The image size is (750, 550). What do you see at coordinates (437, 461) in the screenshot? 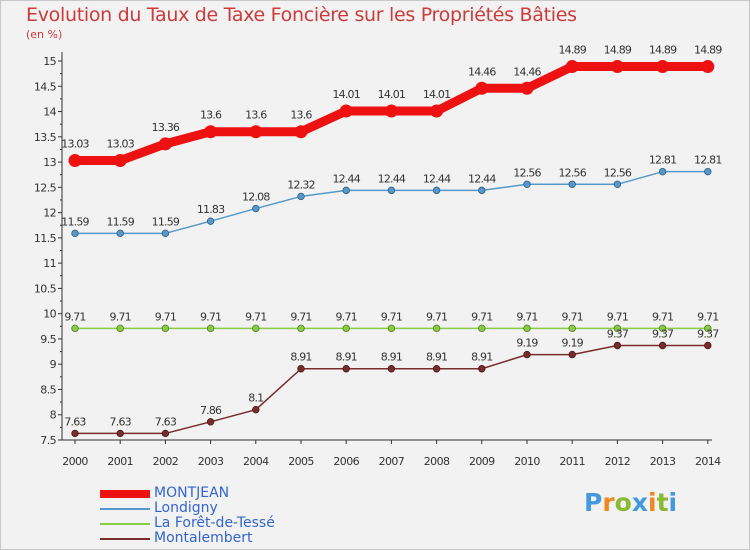
I see `x-tick-label: 2008` at bounding box center [437, 461].